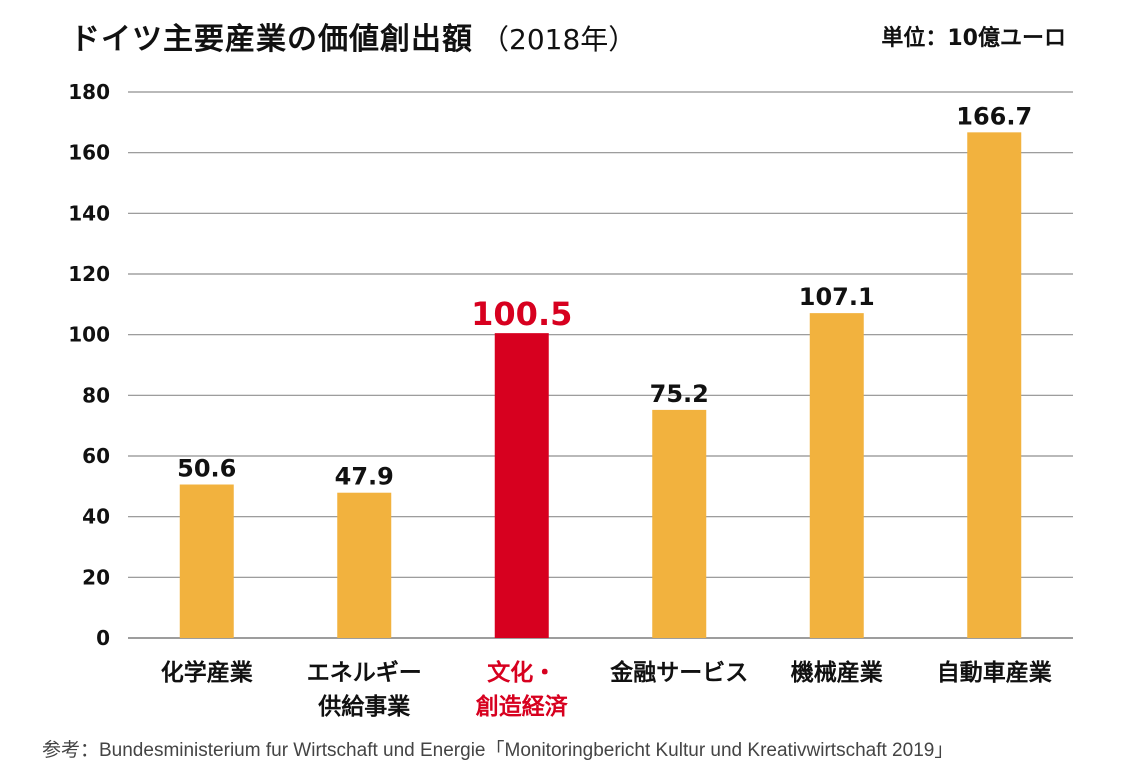 This screenshot has width=1124, height=782. Describe the element at coordinates (89, 213) in the screenshot. I see `y-tick-label: 140` at that location.